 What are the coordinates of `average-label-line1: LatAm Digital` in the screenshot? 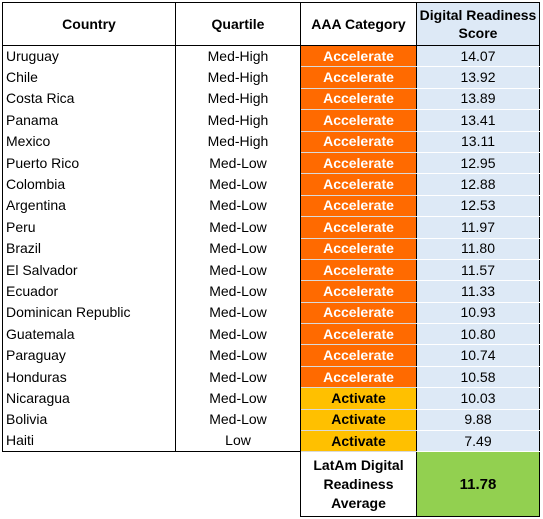 It's located at (358, 464).